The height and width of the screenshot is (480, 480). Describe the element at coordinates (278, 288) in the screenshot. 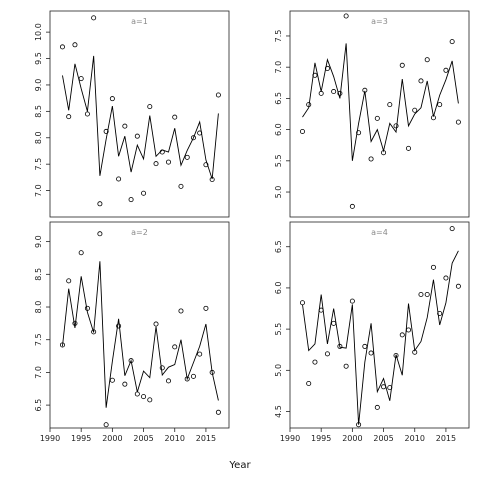

I see `y-tick-label: 6.0` at that location.